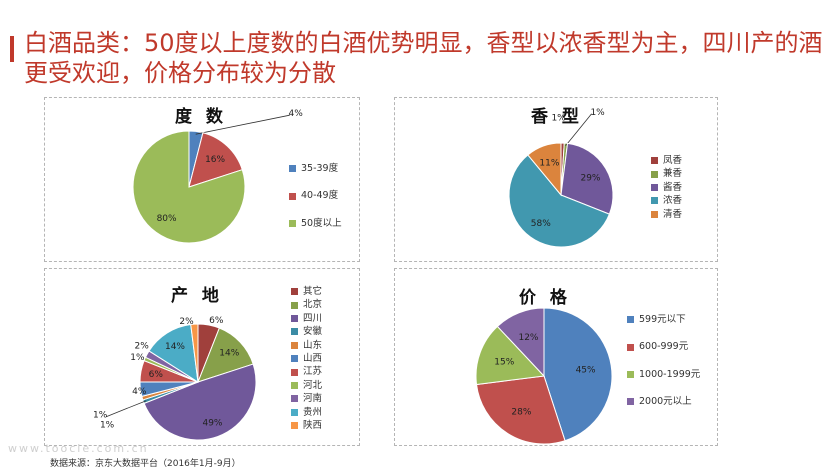  Describe the element at coordinates (320, 196) in the screenshot. I see `legend-label: 40-49度` at that location.